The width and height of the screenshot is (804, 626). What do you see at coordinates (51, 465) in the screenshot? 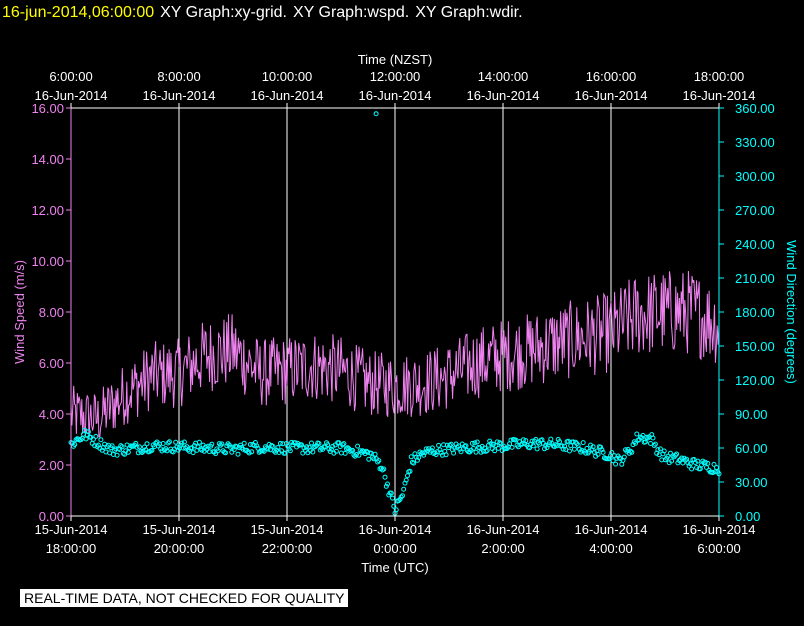
I see `y-left-tick-label: 2.00` at bounding box center [51, 465].